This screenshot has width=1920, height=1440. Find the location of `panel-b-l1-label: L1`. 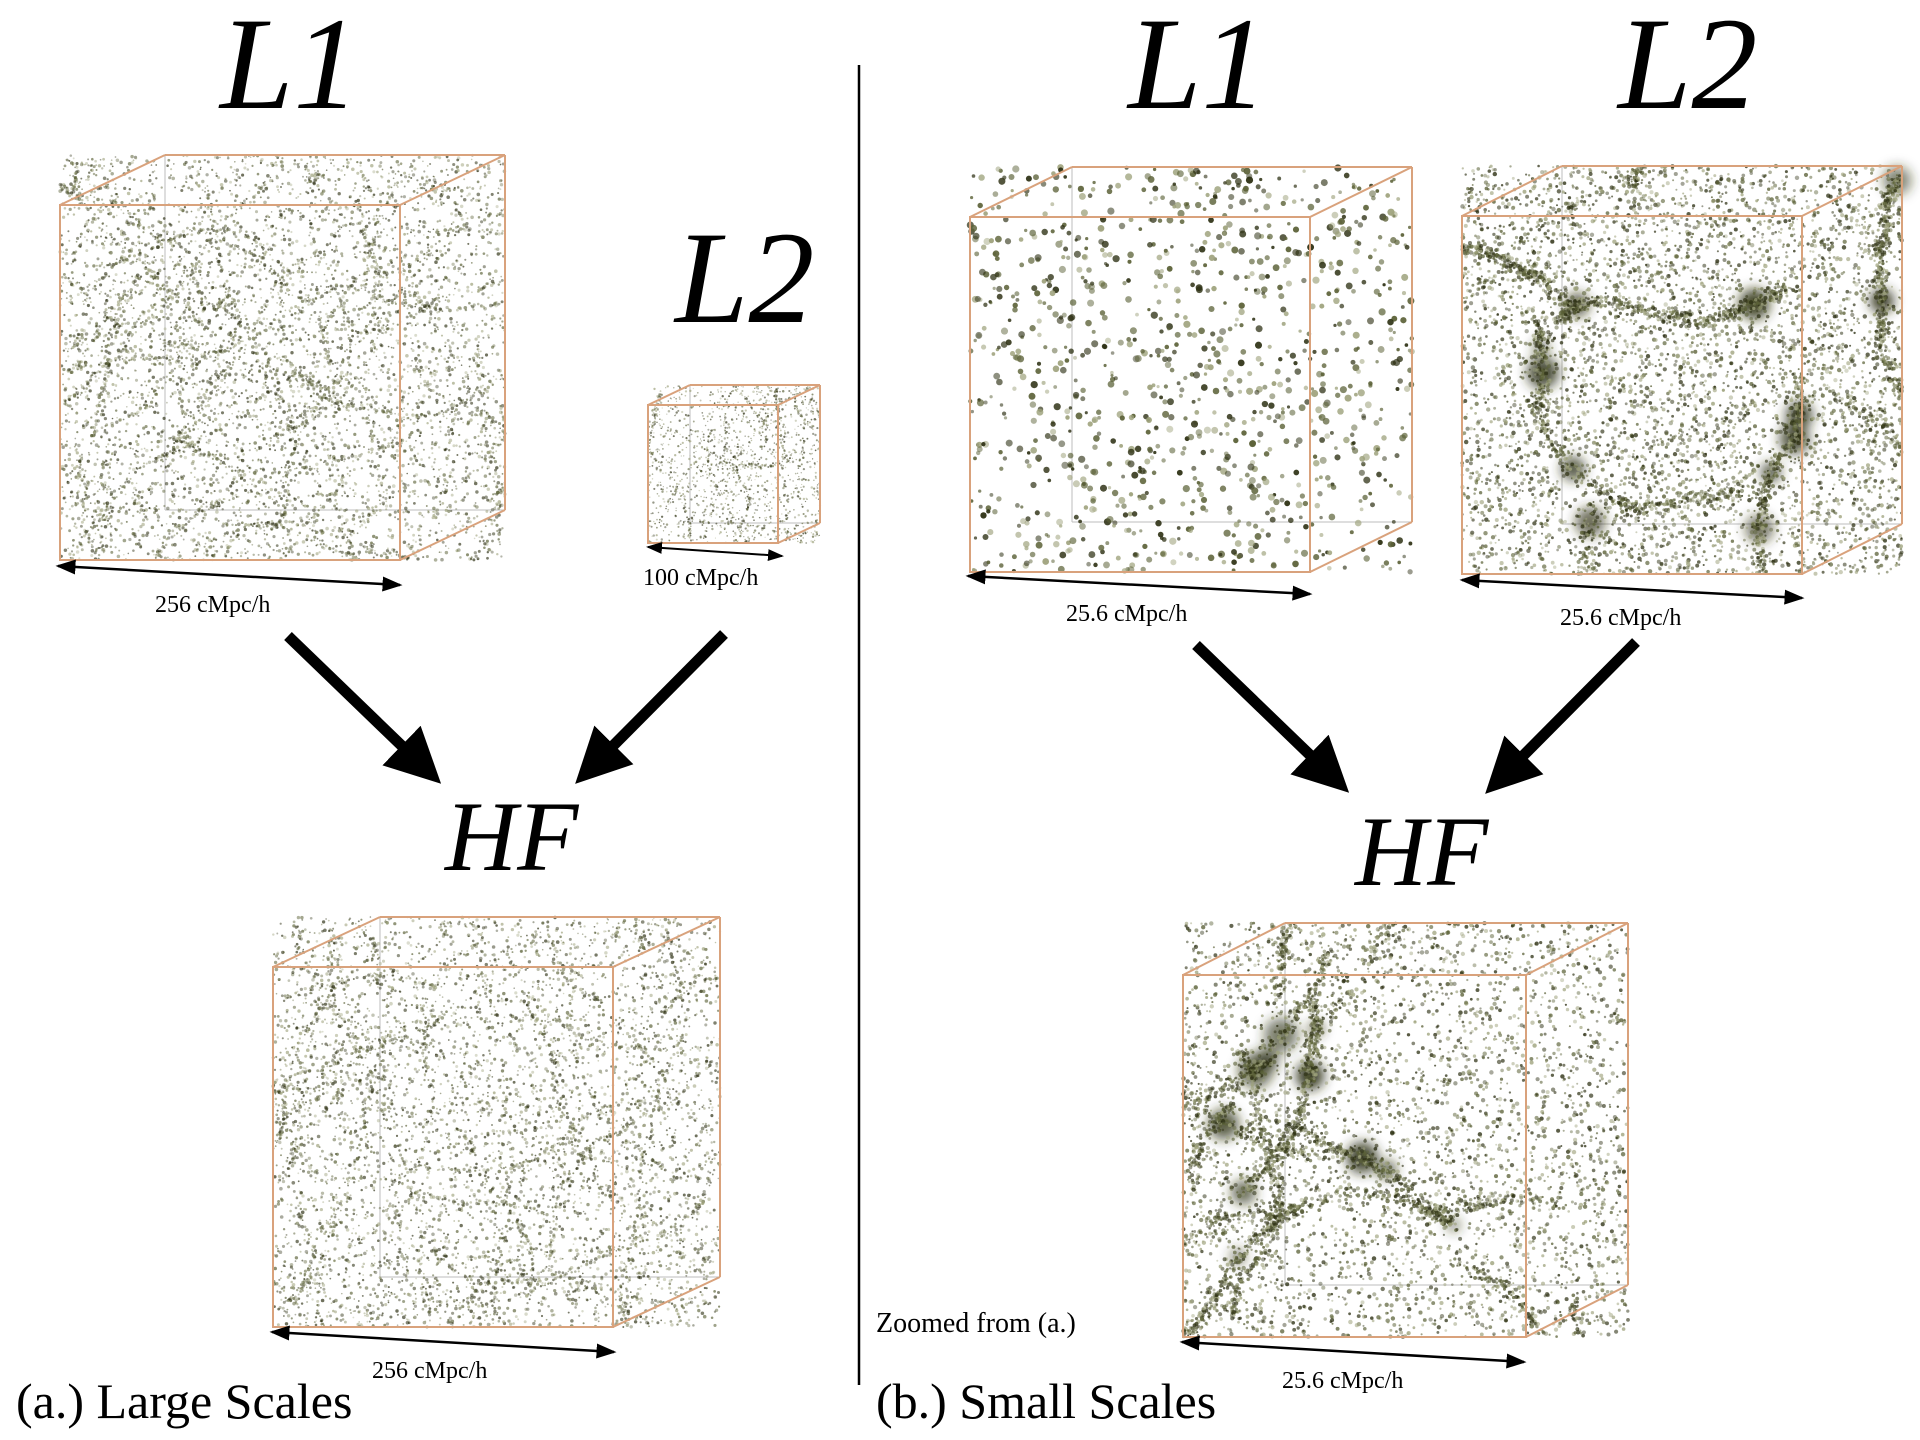

panel-b-l1-label: L1 is located at coordinates (1196, 68).